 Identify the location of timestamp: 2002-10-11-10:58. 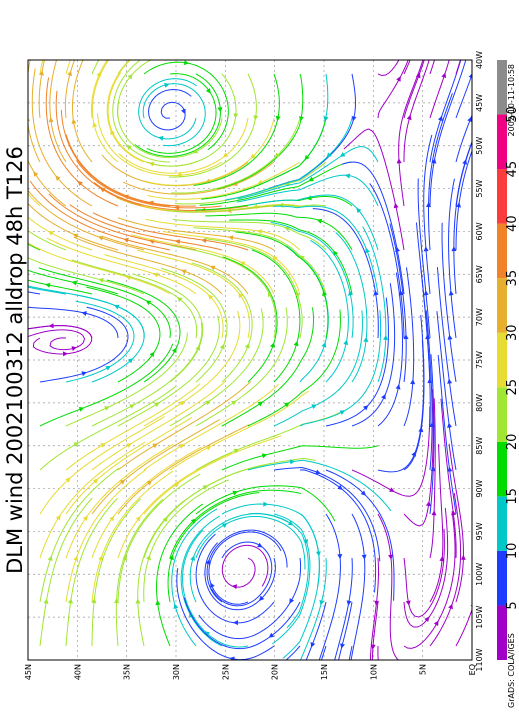
(511, 100).